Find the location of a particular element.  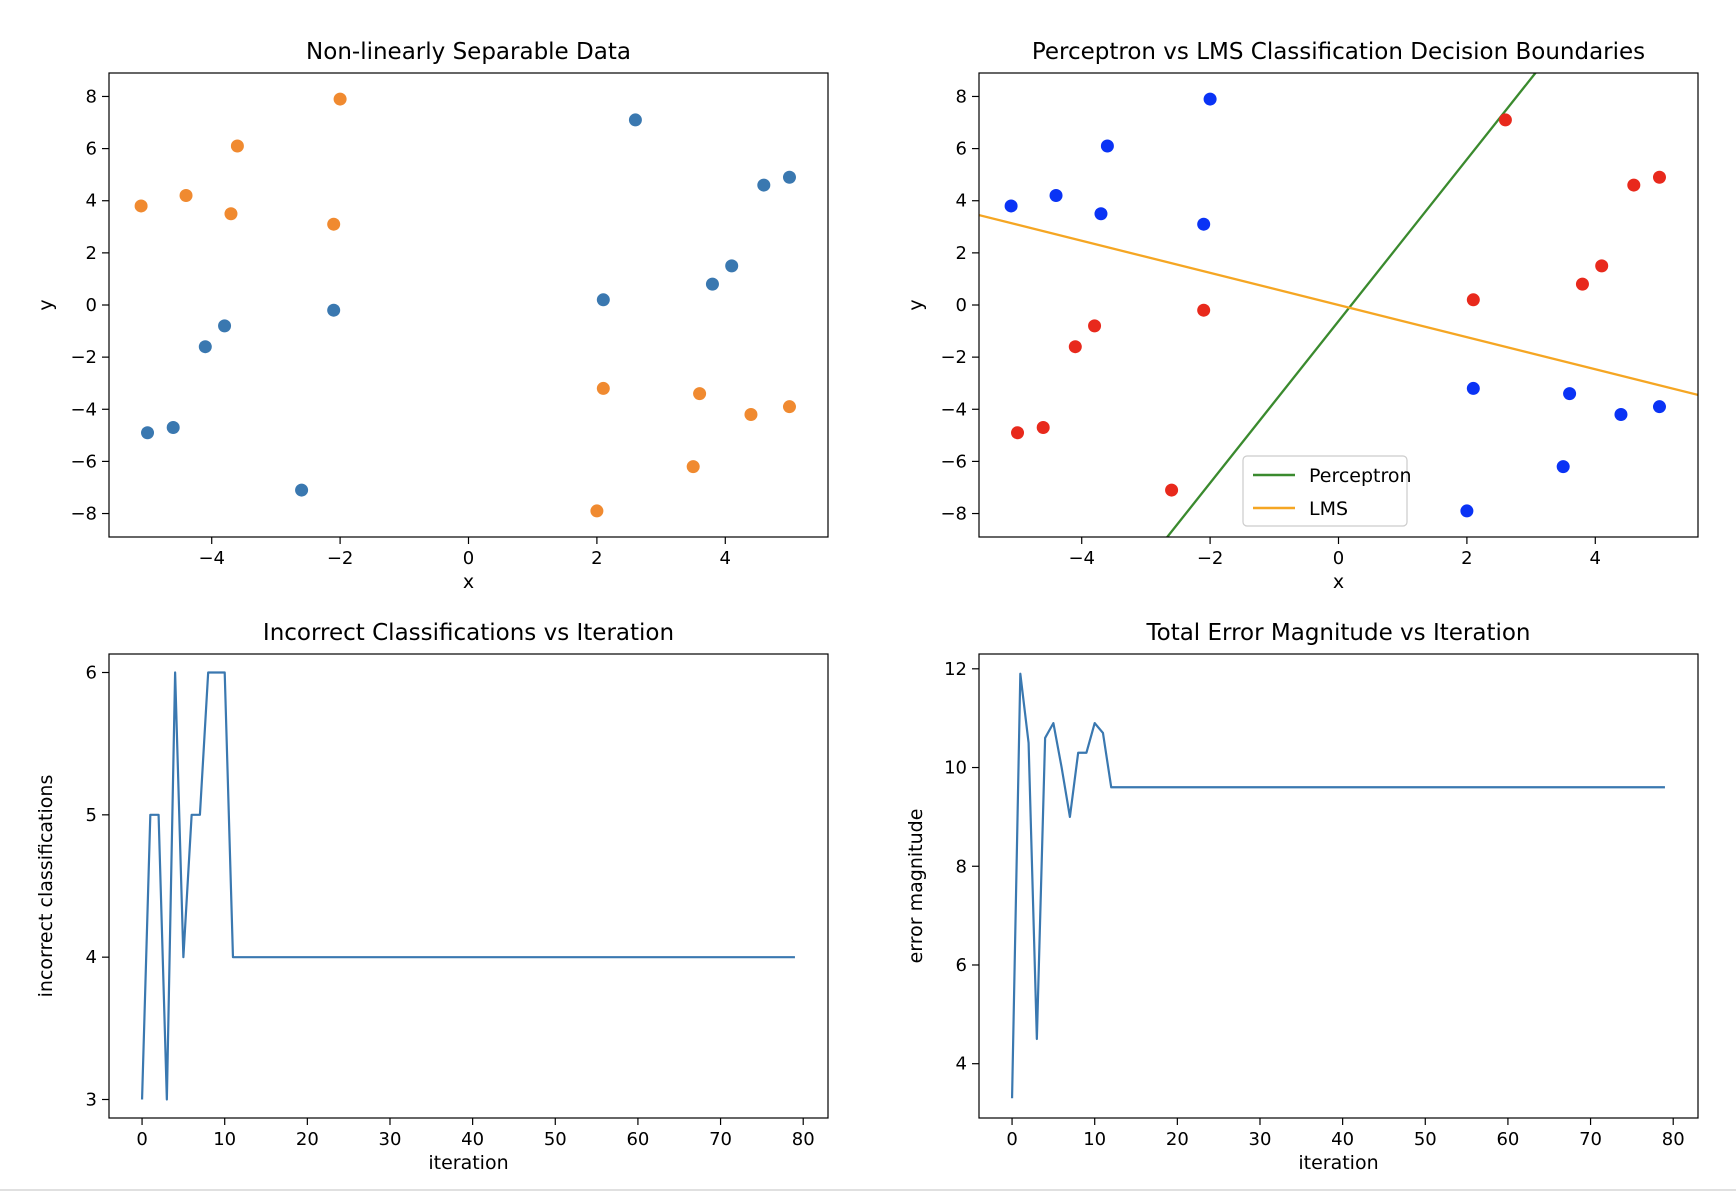

y-tick-label: 2 is located at coordinates (961, 253).